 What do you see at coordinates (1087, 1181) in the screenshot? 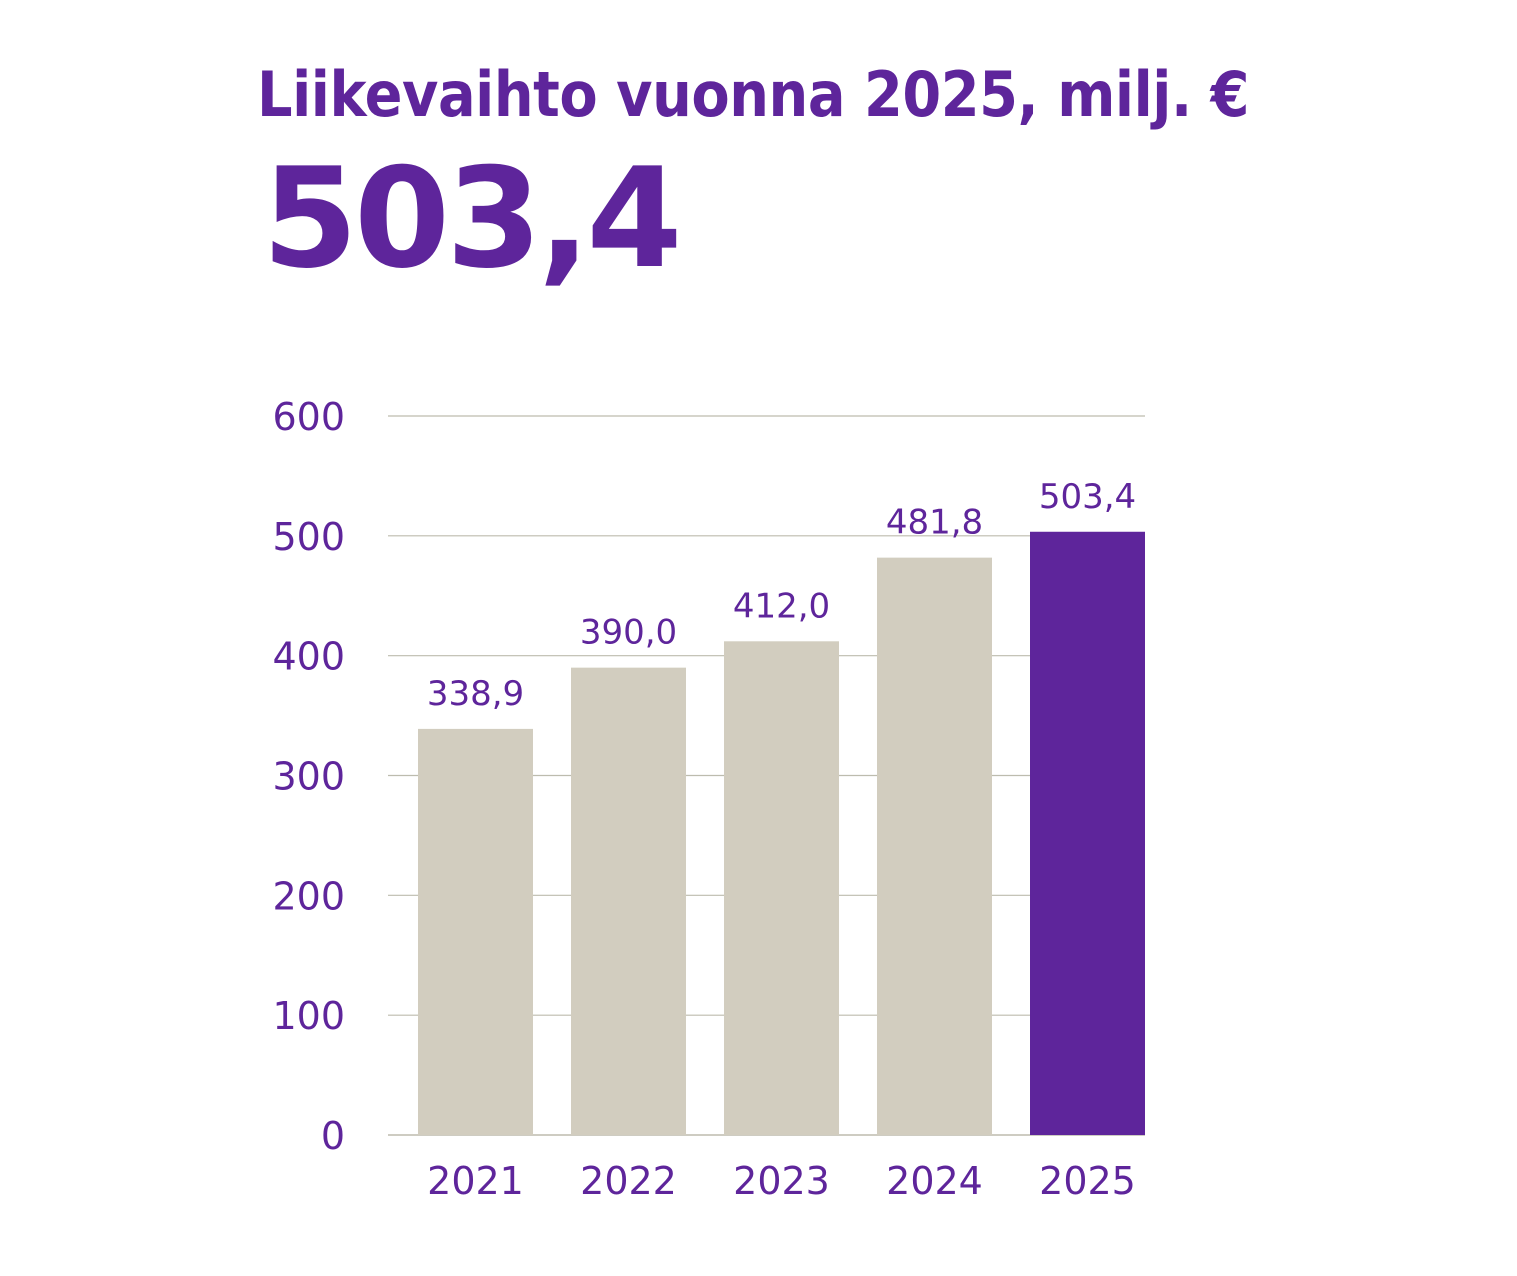
I see `x-tick-label-2025: 2025` at bounding box center [1087, 1181].